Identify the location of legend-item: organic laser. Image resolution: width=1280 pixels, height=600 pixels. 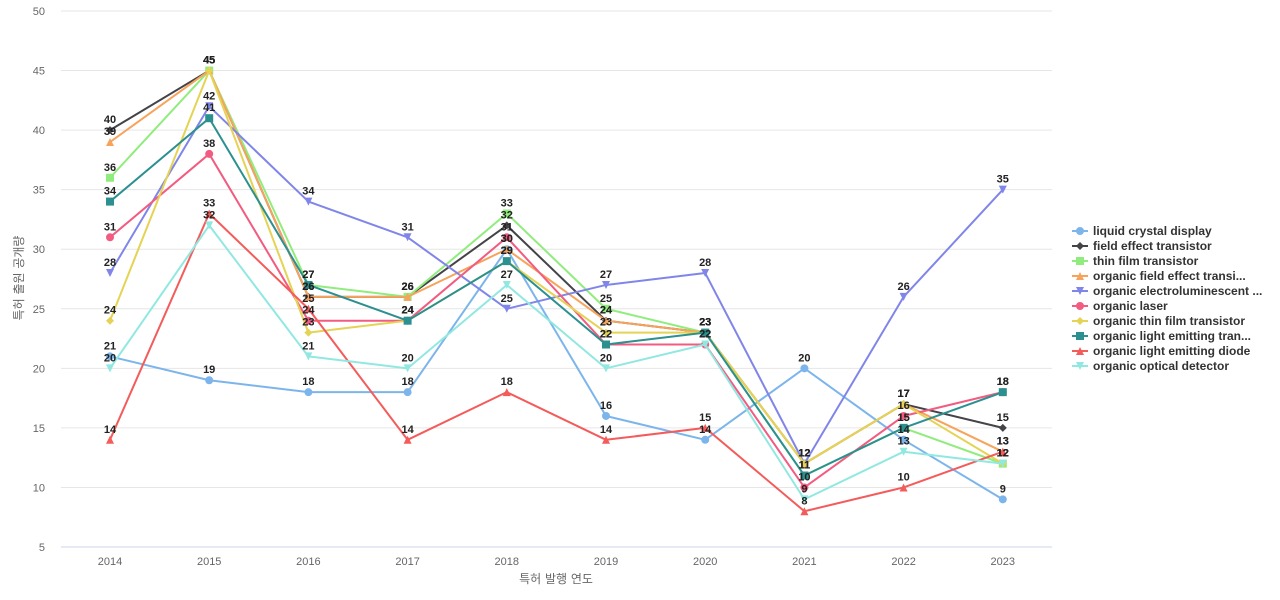
(1120, 306).